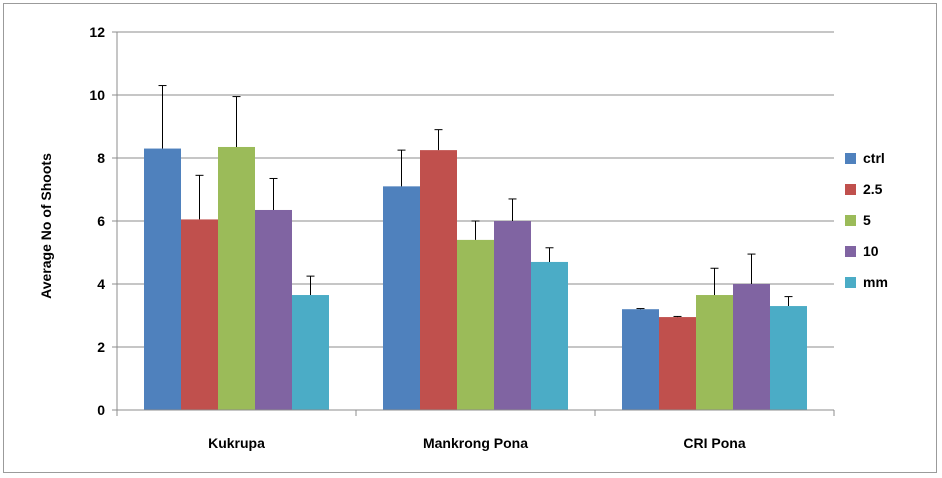 The width and height of the screenshot is (942, 478). What do you see at coordinates (101, 347) in the screenshot?
I see `y-tick-label: 2` at bounding box center [101, 347].